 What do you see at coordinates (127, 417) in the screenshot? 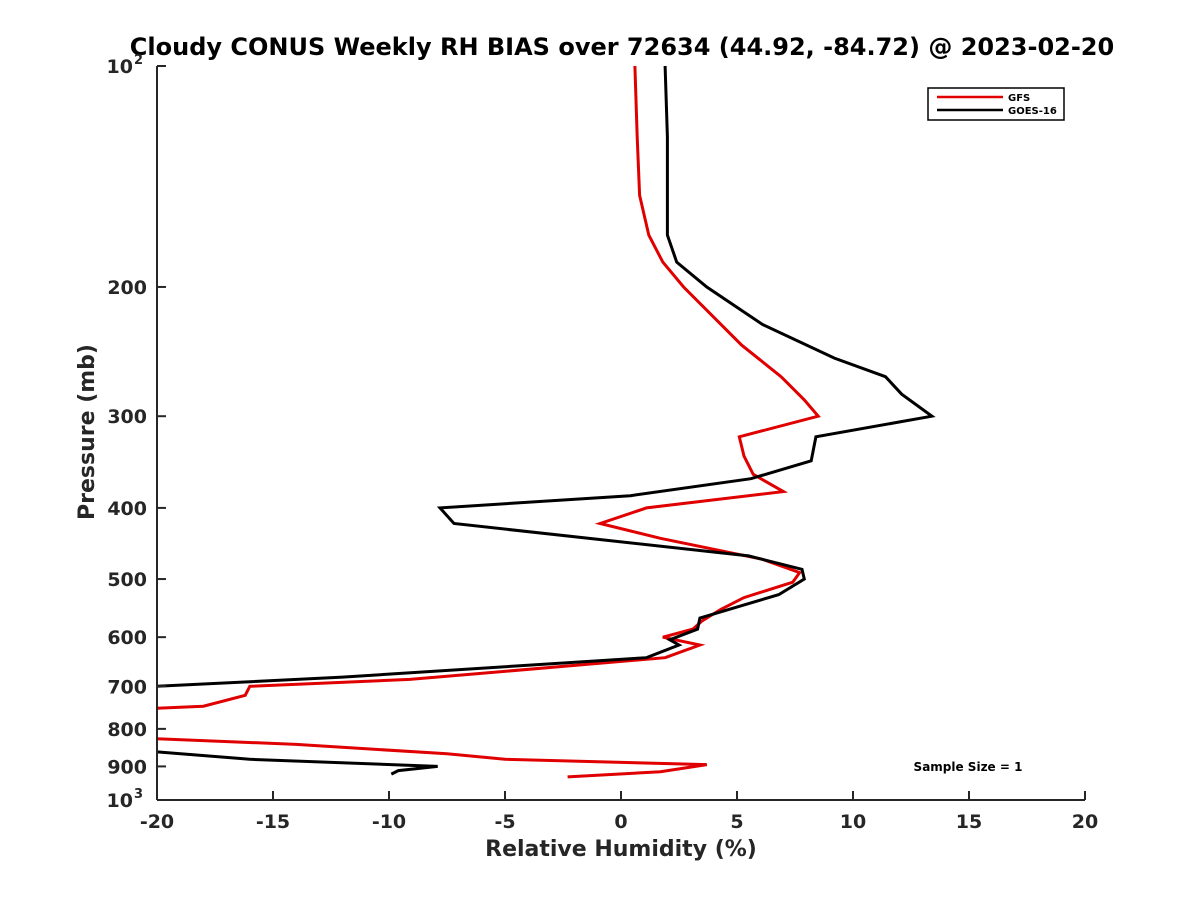
I see `y-tick-label: 300` at bounding box center [127, 417].